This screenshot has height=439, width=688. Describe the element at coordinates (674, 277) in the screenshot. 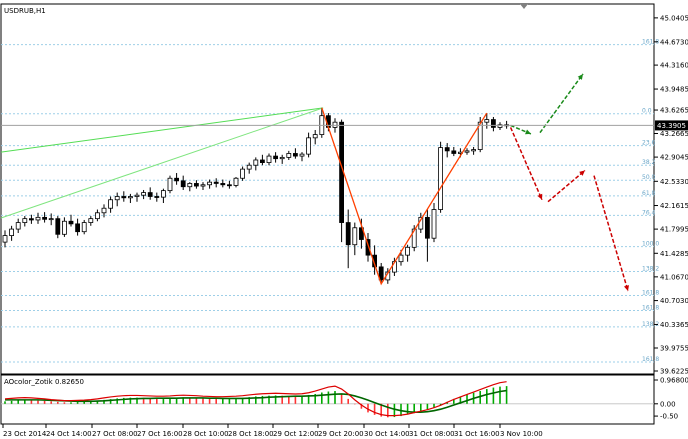

I see `price-axis-label: 41.0670` at that location.